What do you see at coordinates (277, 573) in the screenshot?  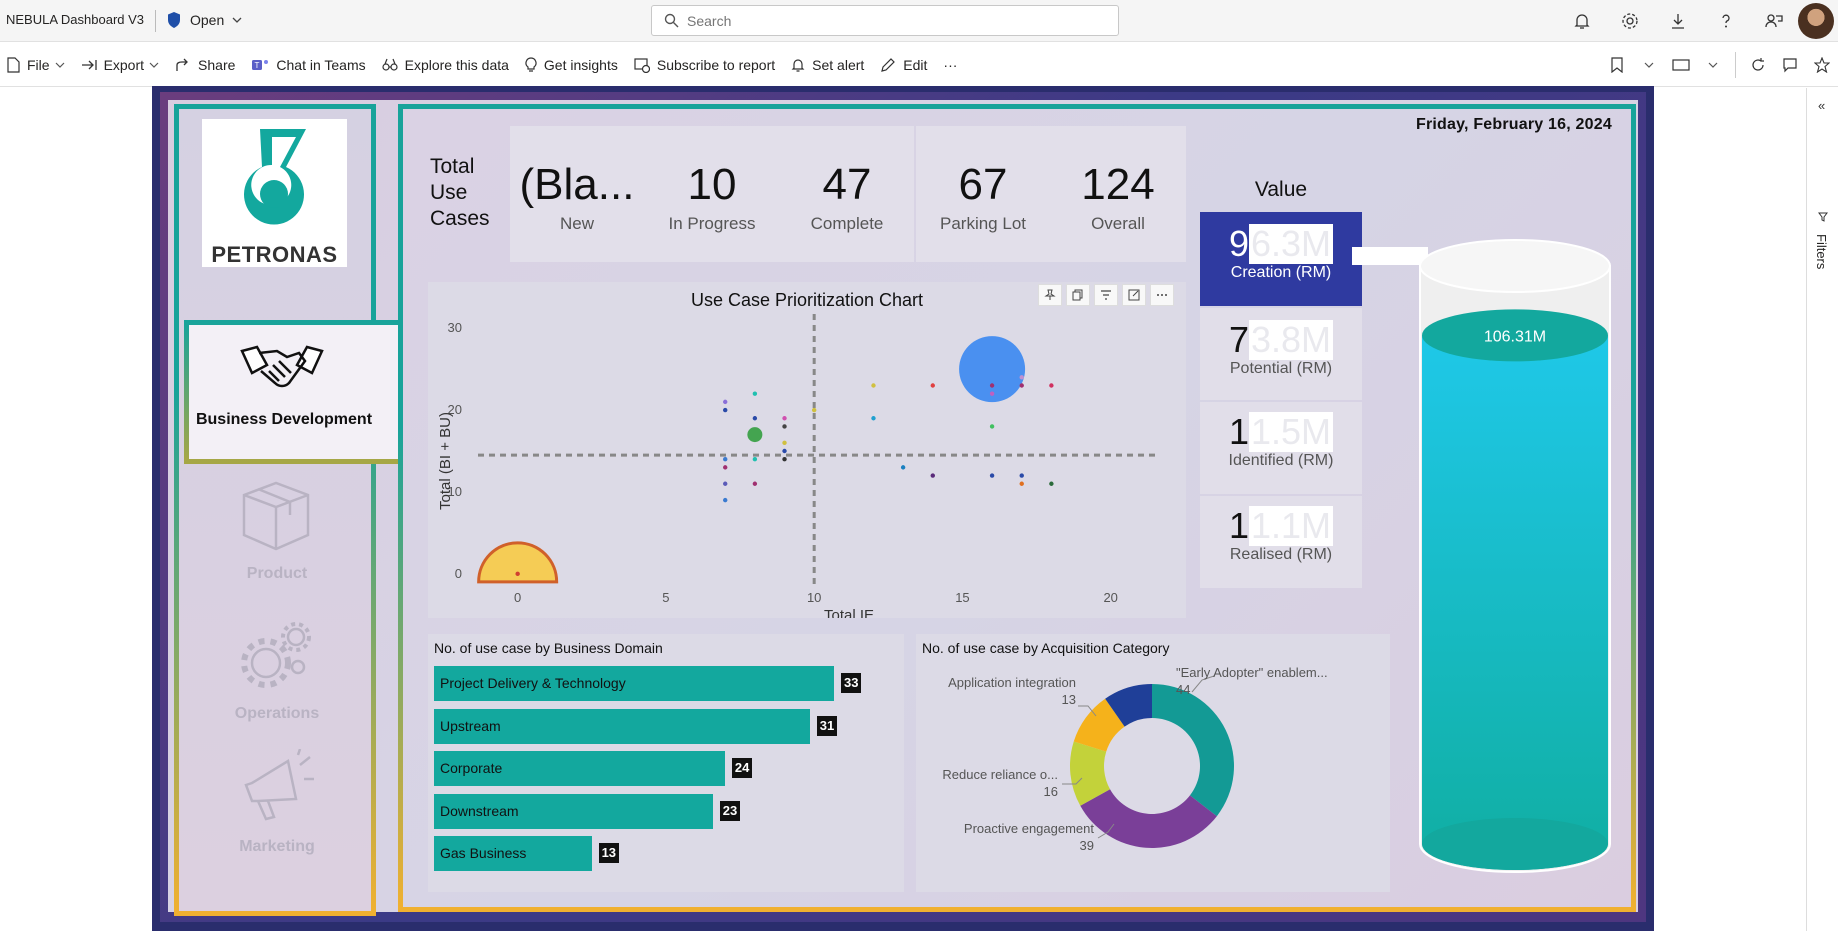 I see `nav-product: Product` at bounding box center [277, 573].